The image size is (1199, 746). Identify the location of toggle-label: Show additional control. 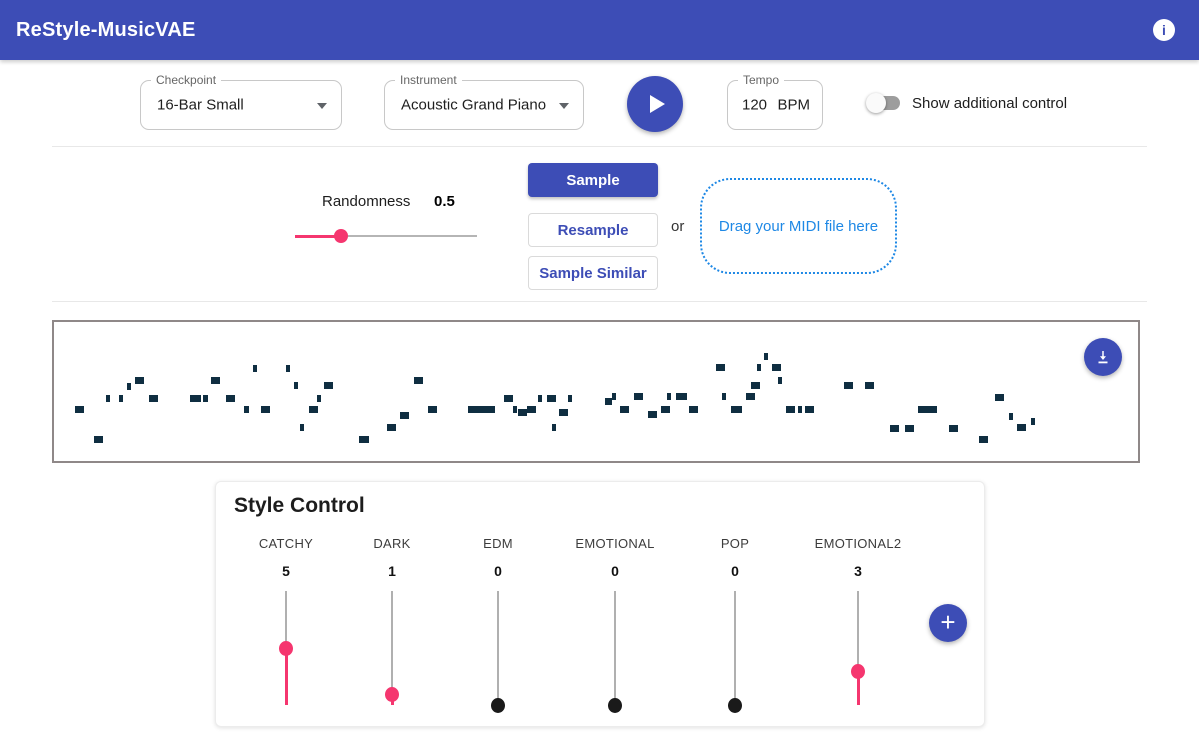
(990, 103).